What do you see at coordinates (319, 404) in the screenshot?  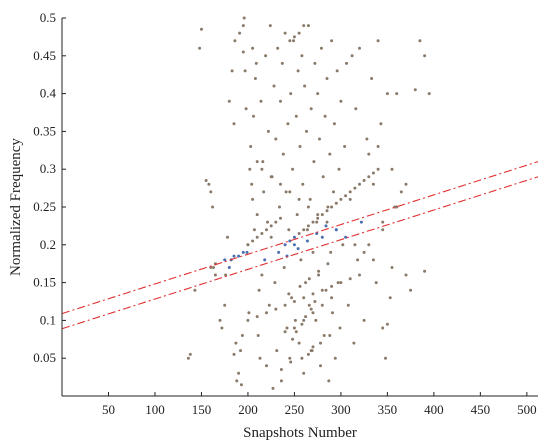 I see `x-axis-ticks: 50 100 150 200 250 300 350 400 450 500` at bounding box center [319, 404].